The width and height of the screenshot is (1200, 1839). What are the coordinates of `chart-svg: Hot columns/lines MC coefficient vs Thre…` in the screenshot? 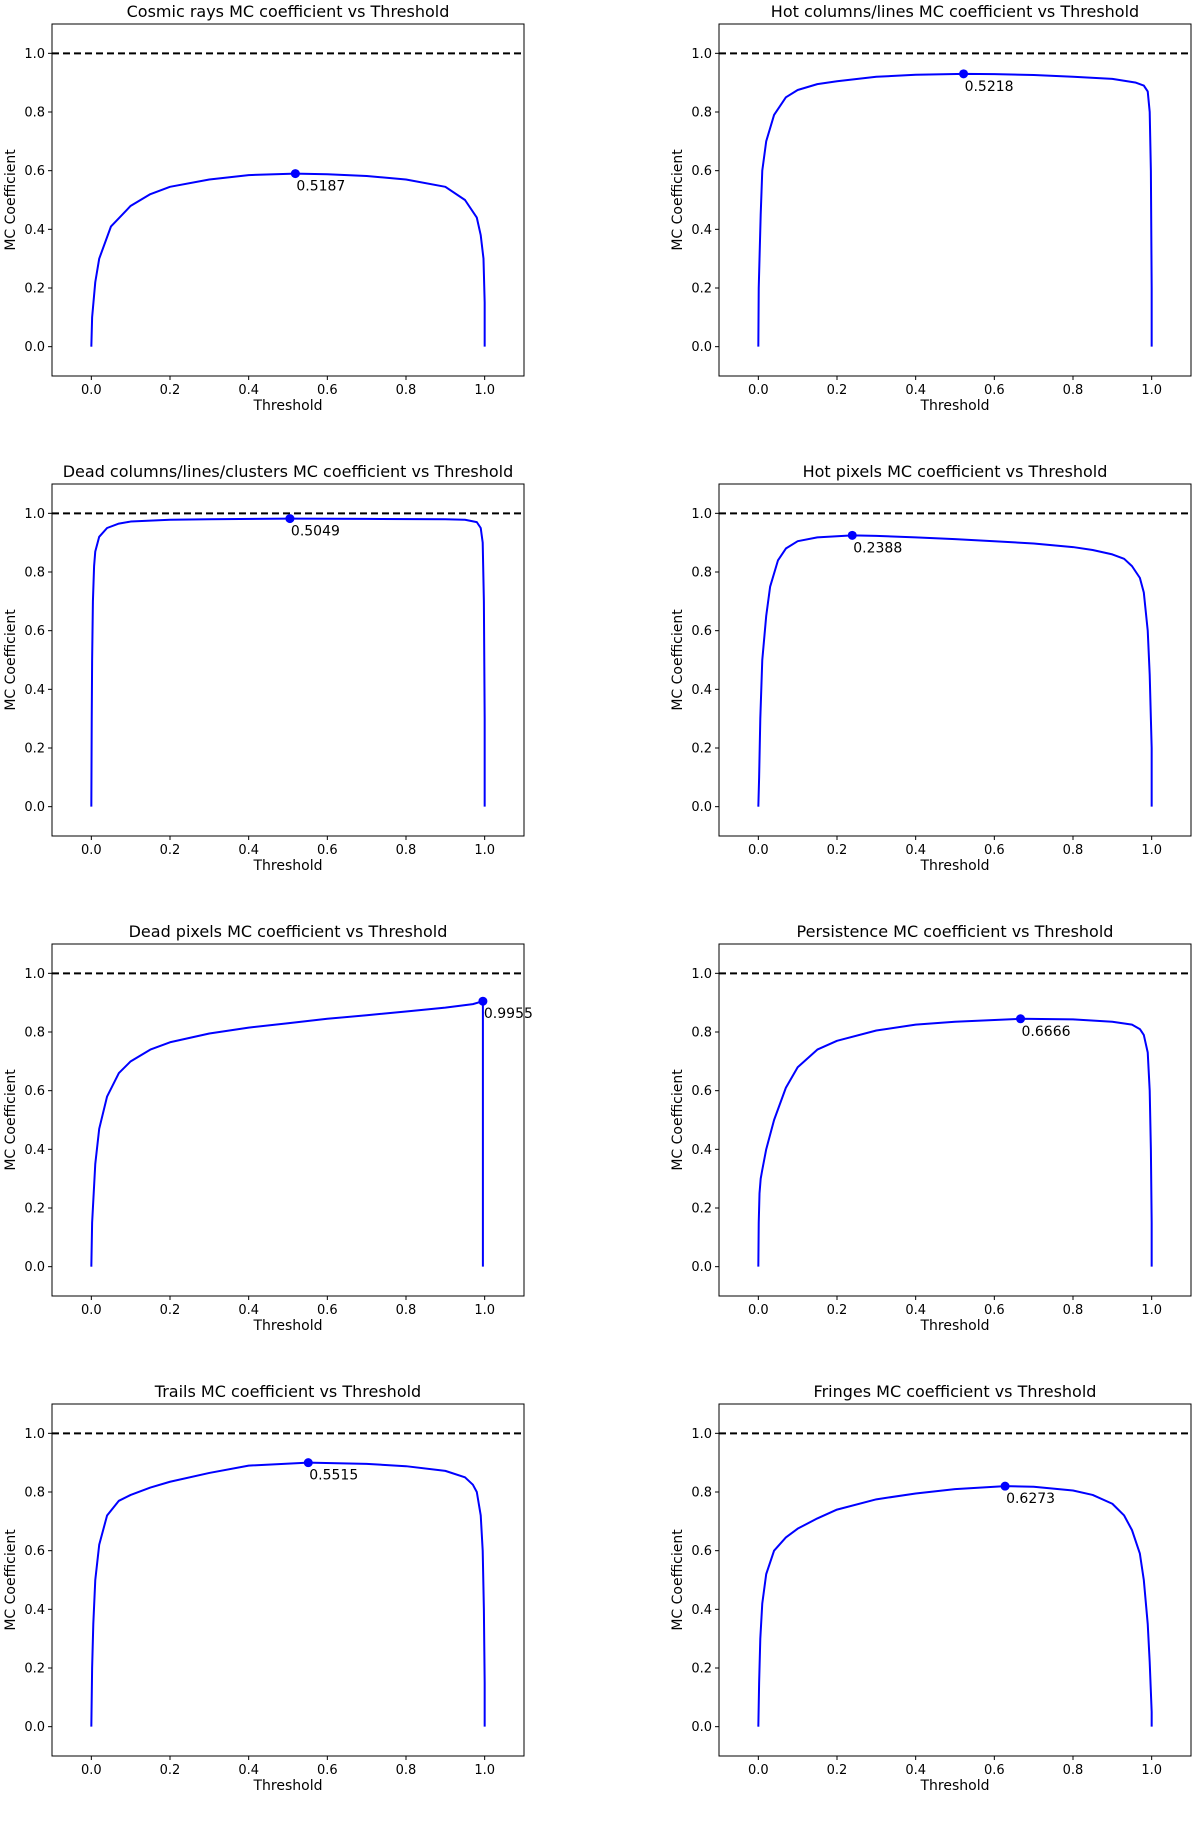 It's located at (931, 208).